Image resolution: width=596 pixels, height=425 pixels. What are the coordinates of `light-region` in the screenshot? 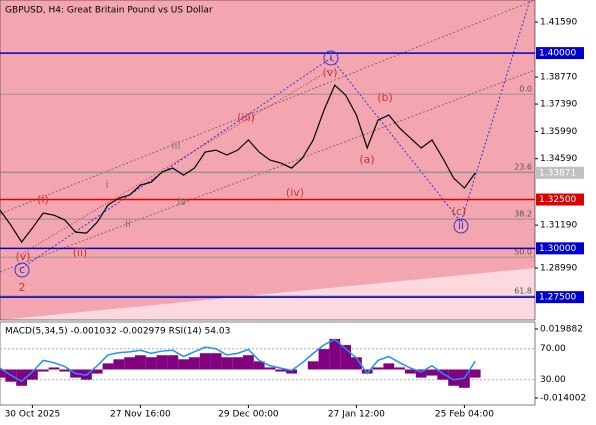 It's located at (267, 294).